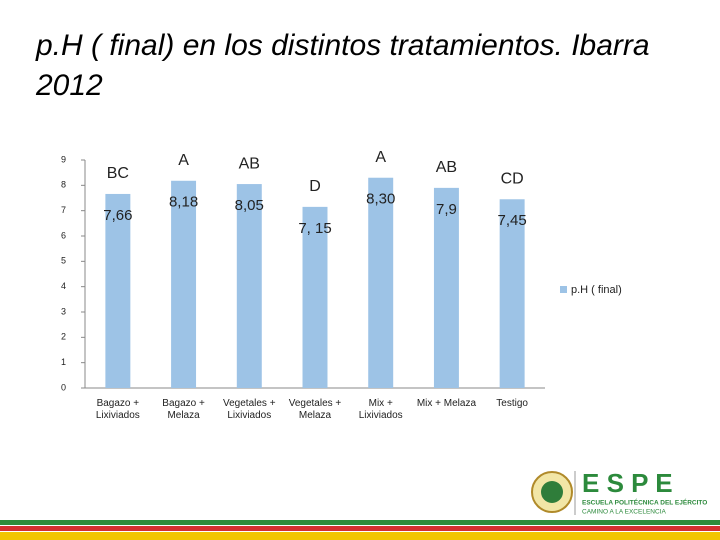 This screenshot has width=720, height=540. Describe the element at coordinates (512, 220) in the screenshot. I see `value-label: 7,45` at that location.